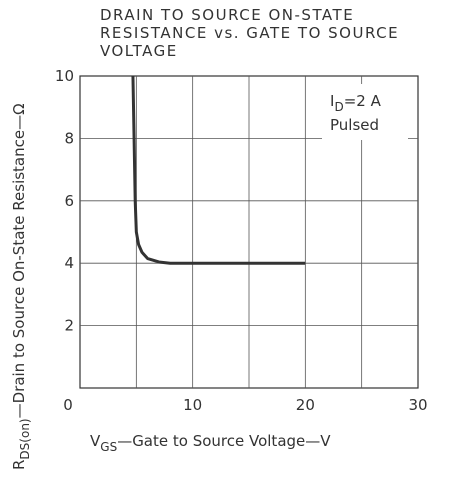  What do you see at coordinates (64, 76) in the screenshot?
I see `y-tick-label: 10` at bounding box center [64, 76].